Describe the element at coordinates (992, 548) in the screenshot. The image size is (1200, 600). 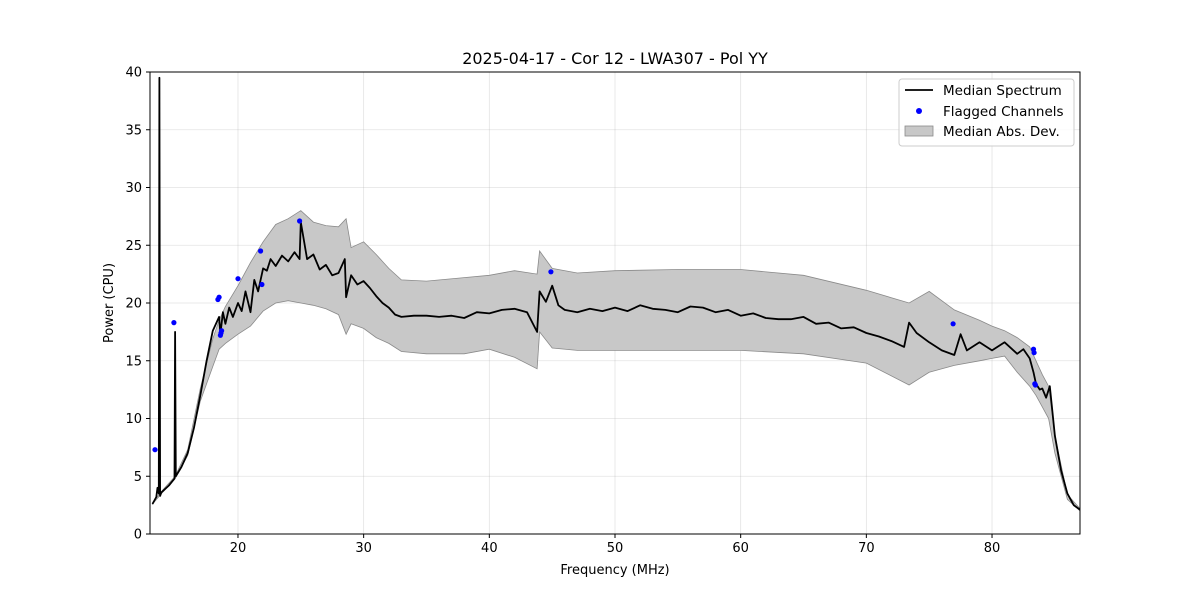
I see `x-tick-label: 80` at that location.